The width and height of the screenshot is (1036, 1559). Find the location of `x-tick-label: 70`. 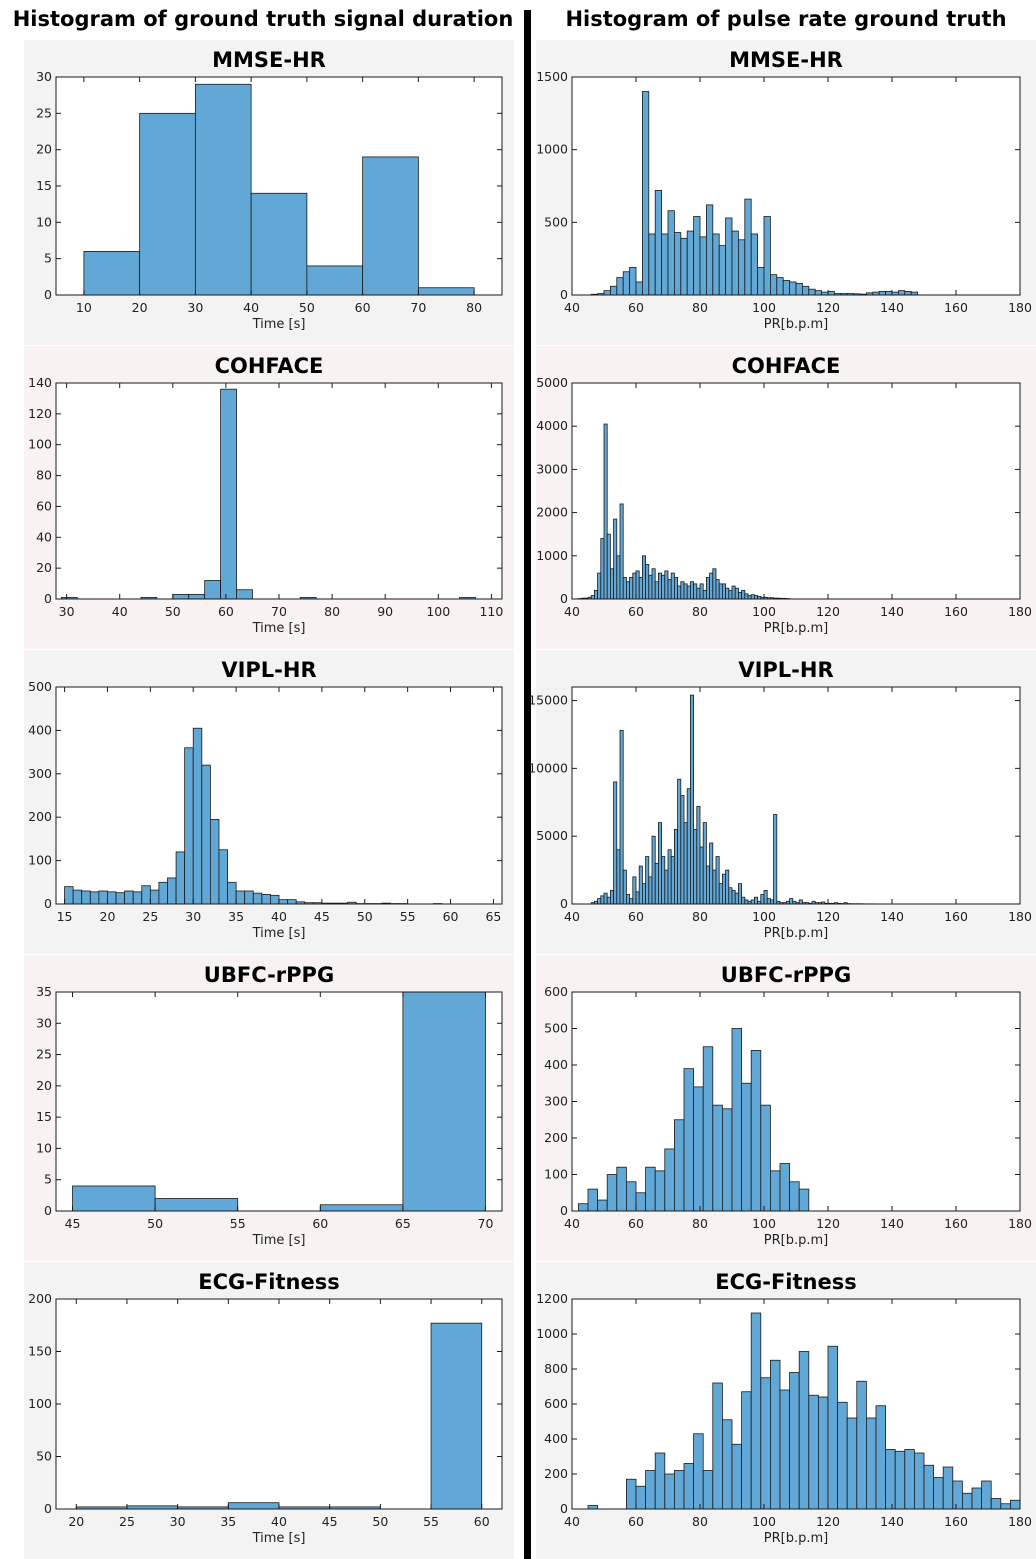

x-tick-label: 70 is located at coordinates (279, 611).